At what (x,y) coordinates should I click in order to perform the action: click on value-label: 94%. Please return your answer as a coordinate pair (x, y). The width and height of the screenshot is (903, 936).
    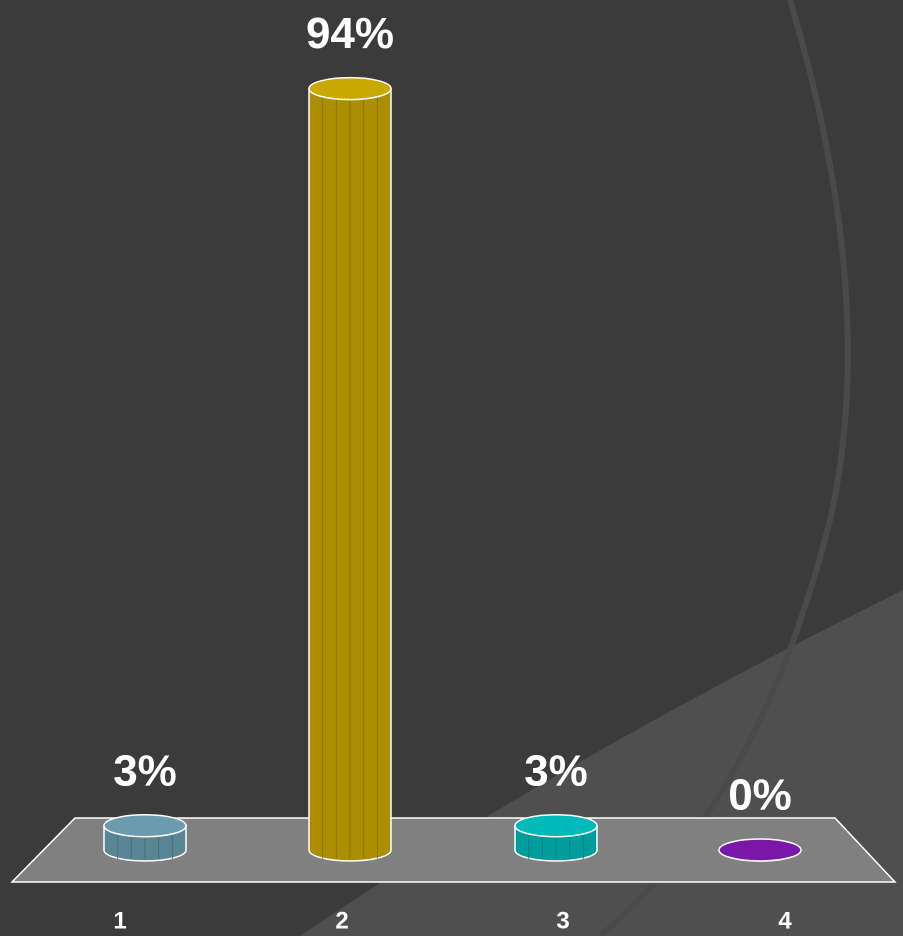
    Looking at the image, I should click on (350, 33).